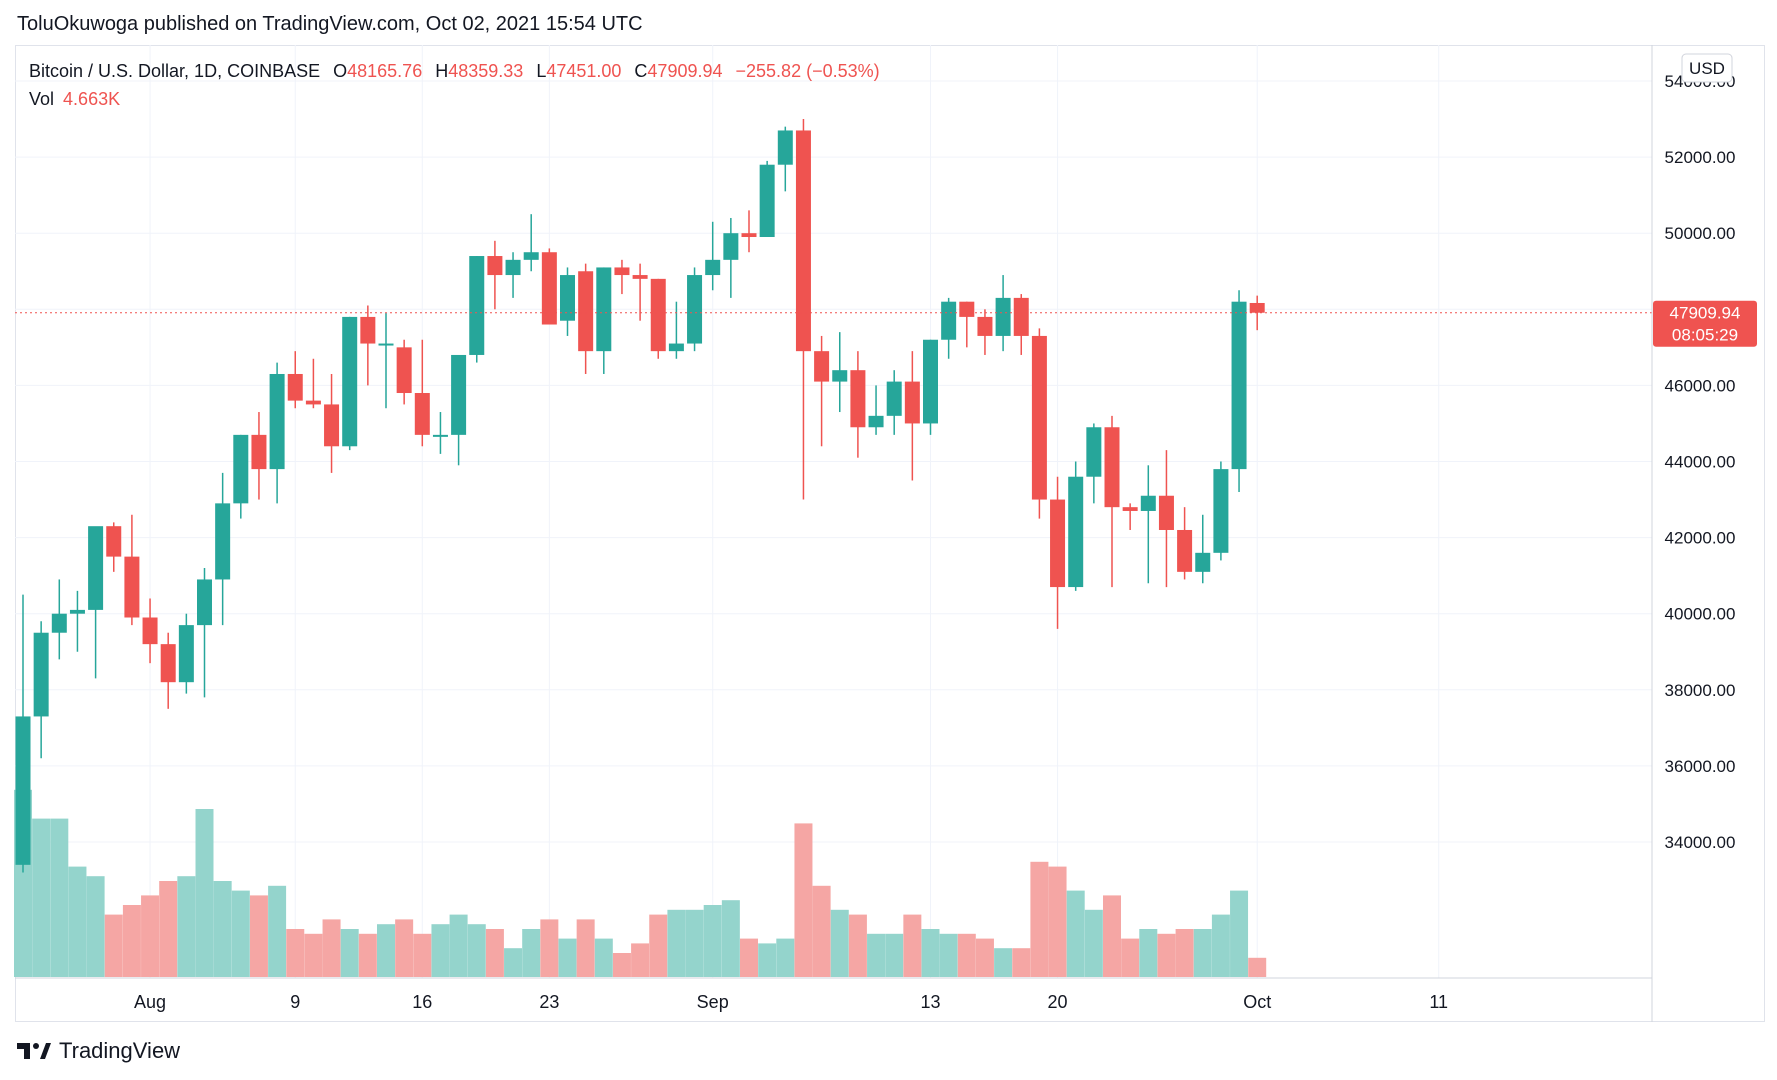 This screenshot has width=1777, height=1080. What do you see at coordinates (34, 1051) in the screenshot?
I see `tradingview-logo-icon` at bounding box center [34, 1051].